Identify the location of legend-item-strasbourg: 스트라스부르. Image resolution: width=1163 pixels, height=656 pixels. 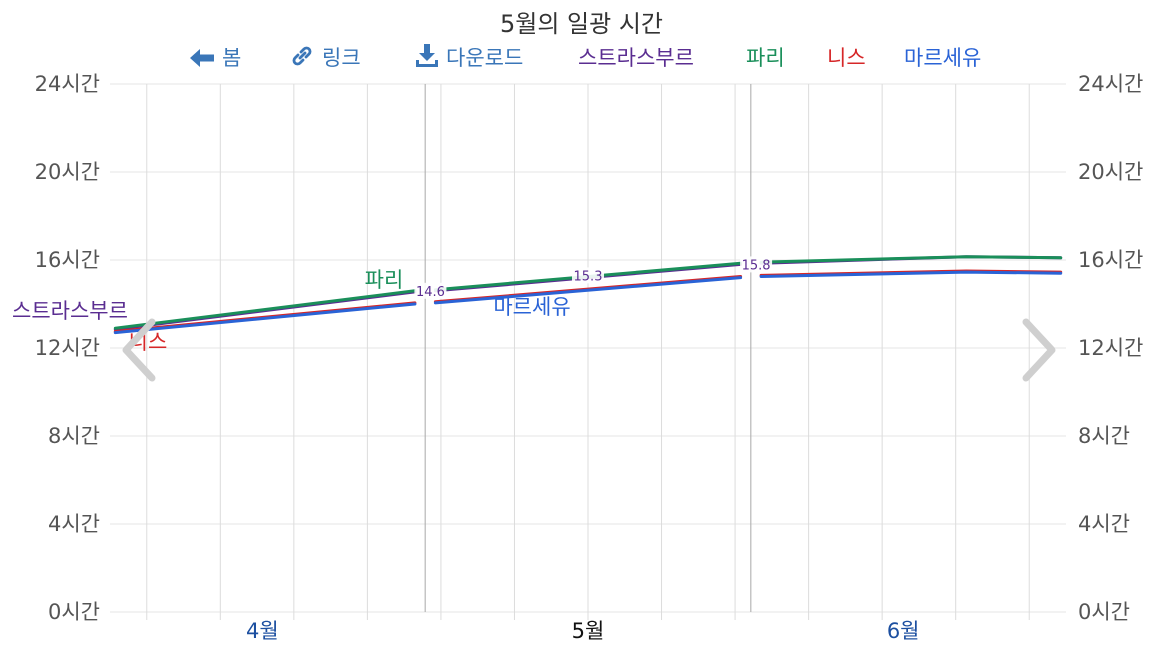
(636, 57).